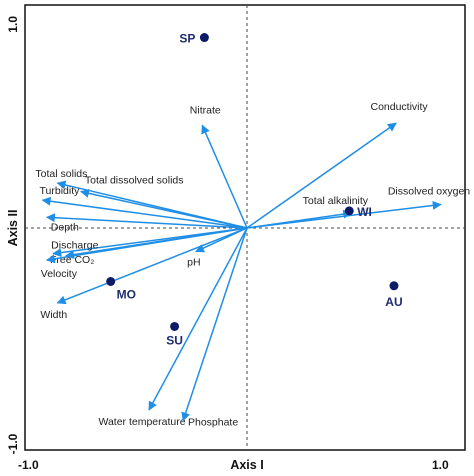  What do you see at coordinates (213, 423) in the screenshot?
I see `vector-label-phosphate: Phosphate` at bounding box center [213, 423].